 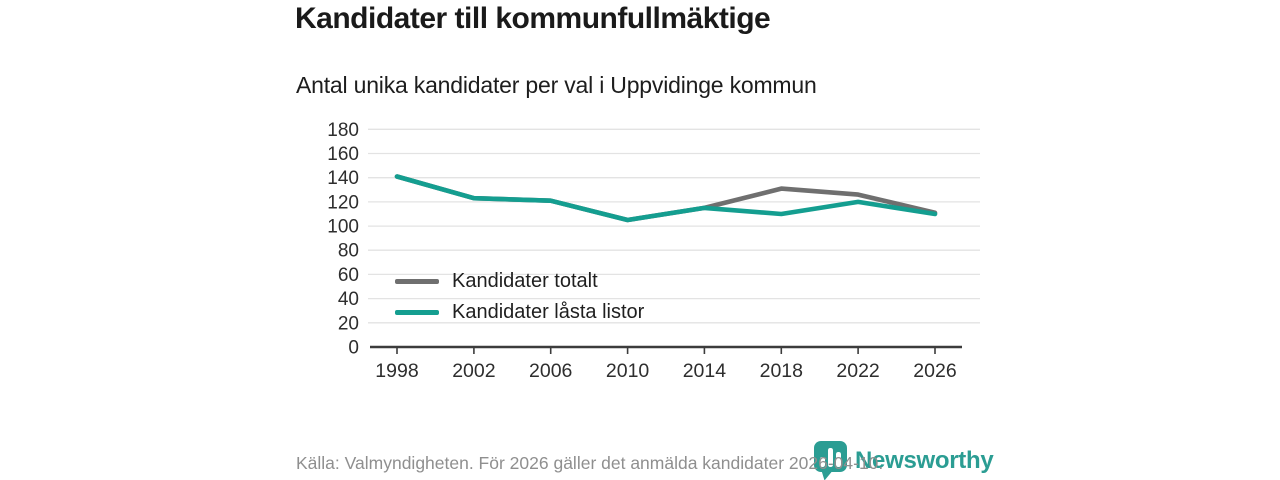 What do you see at coordinates (417, 281) in the screenshot?
I see `legend-swatch-total` at bounding box center [417, 281].